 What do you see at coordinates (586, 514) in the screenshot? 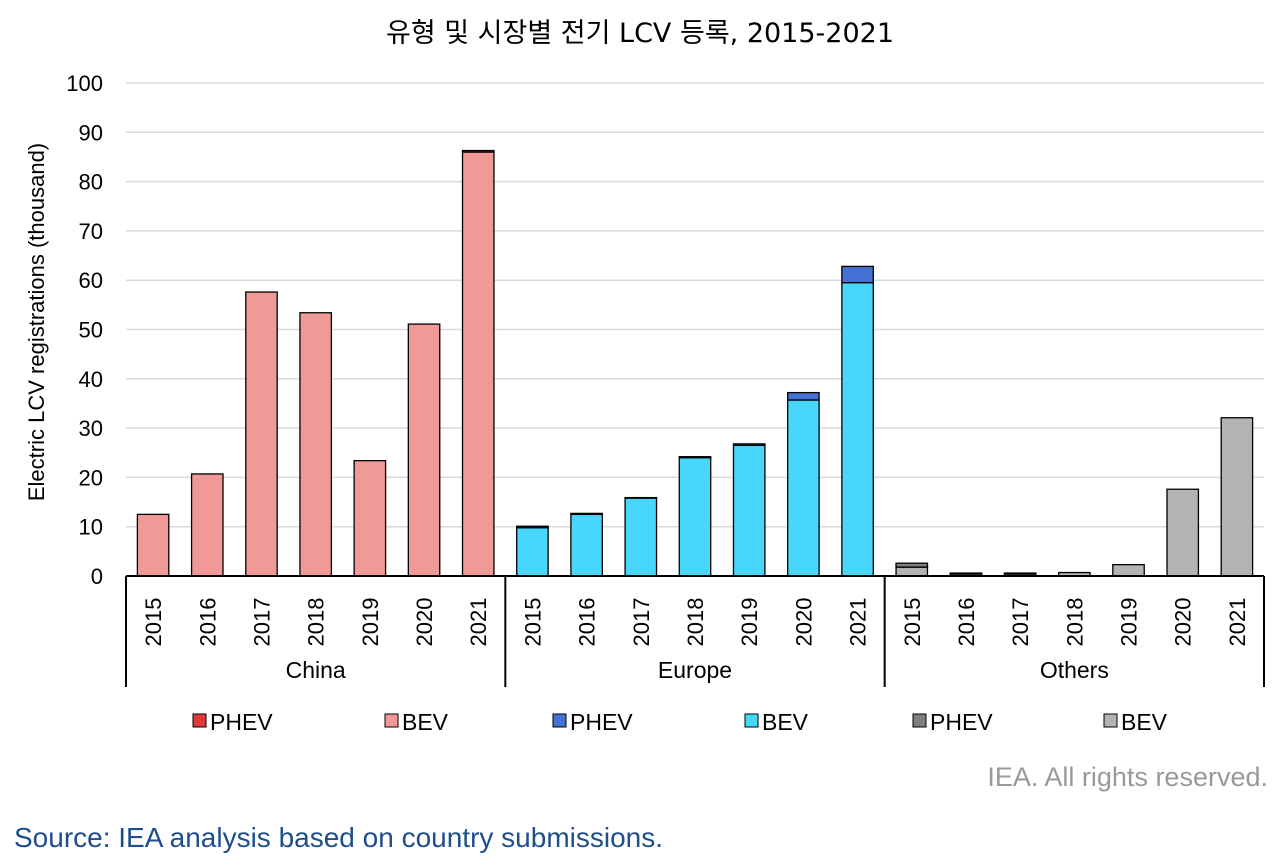
I see `bar-europe-phev-2016` at bounding box center [586, 514].